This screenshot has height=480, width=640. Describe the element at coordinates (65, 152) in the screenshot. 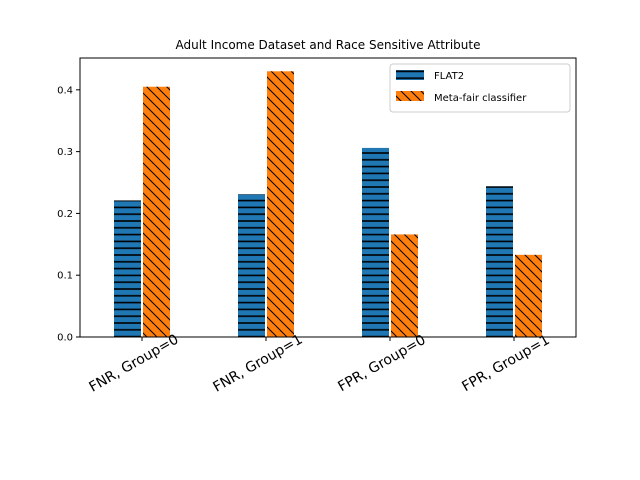

I see `y-tick-label: 0.3` at that location.